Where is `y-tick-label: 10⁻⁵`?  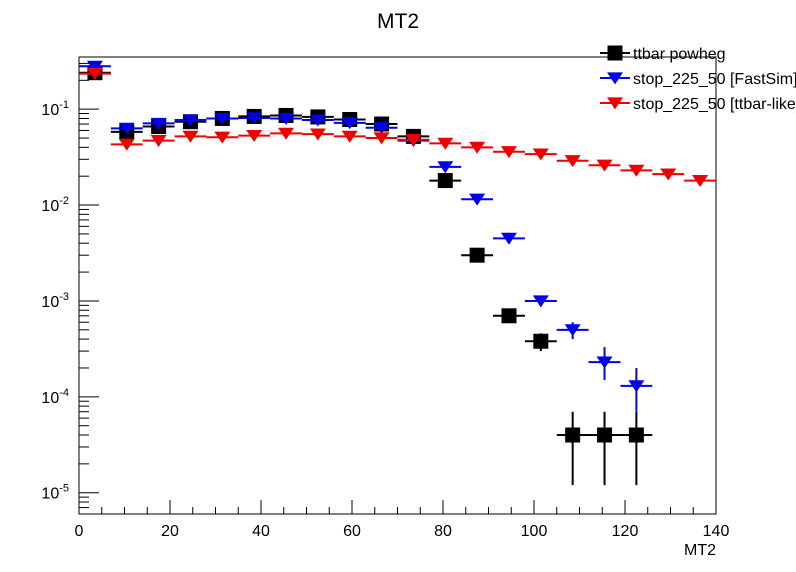 y-tick-label: 10⁻⁵ is located at coordinates (55, 493).